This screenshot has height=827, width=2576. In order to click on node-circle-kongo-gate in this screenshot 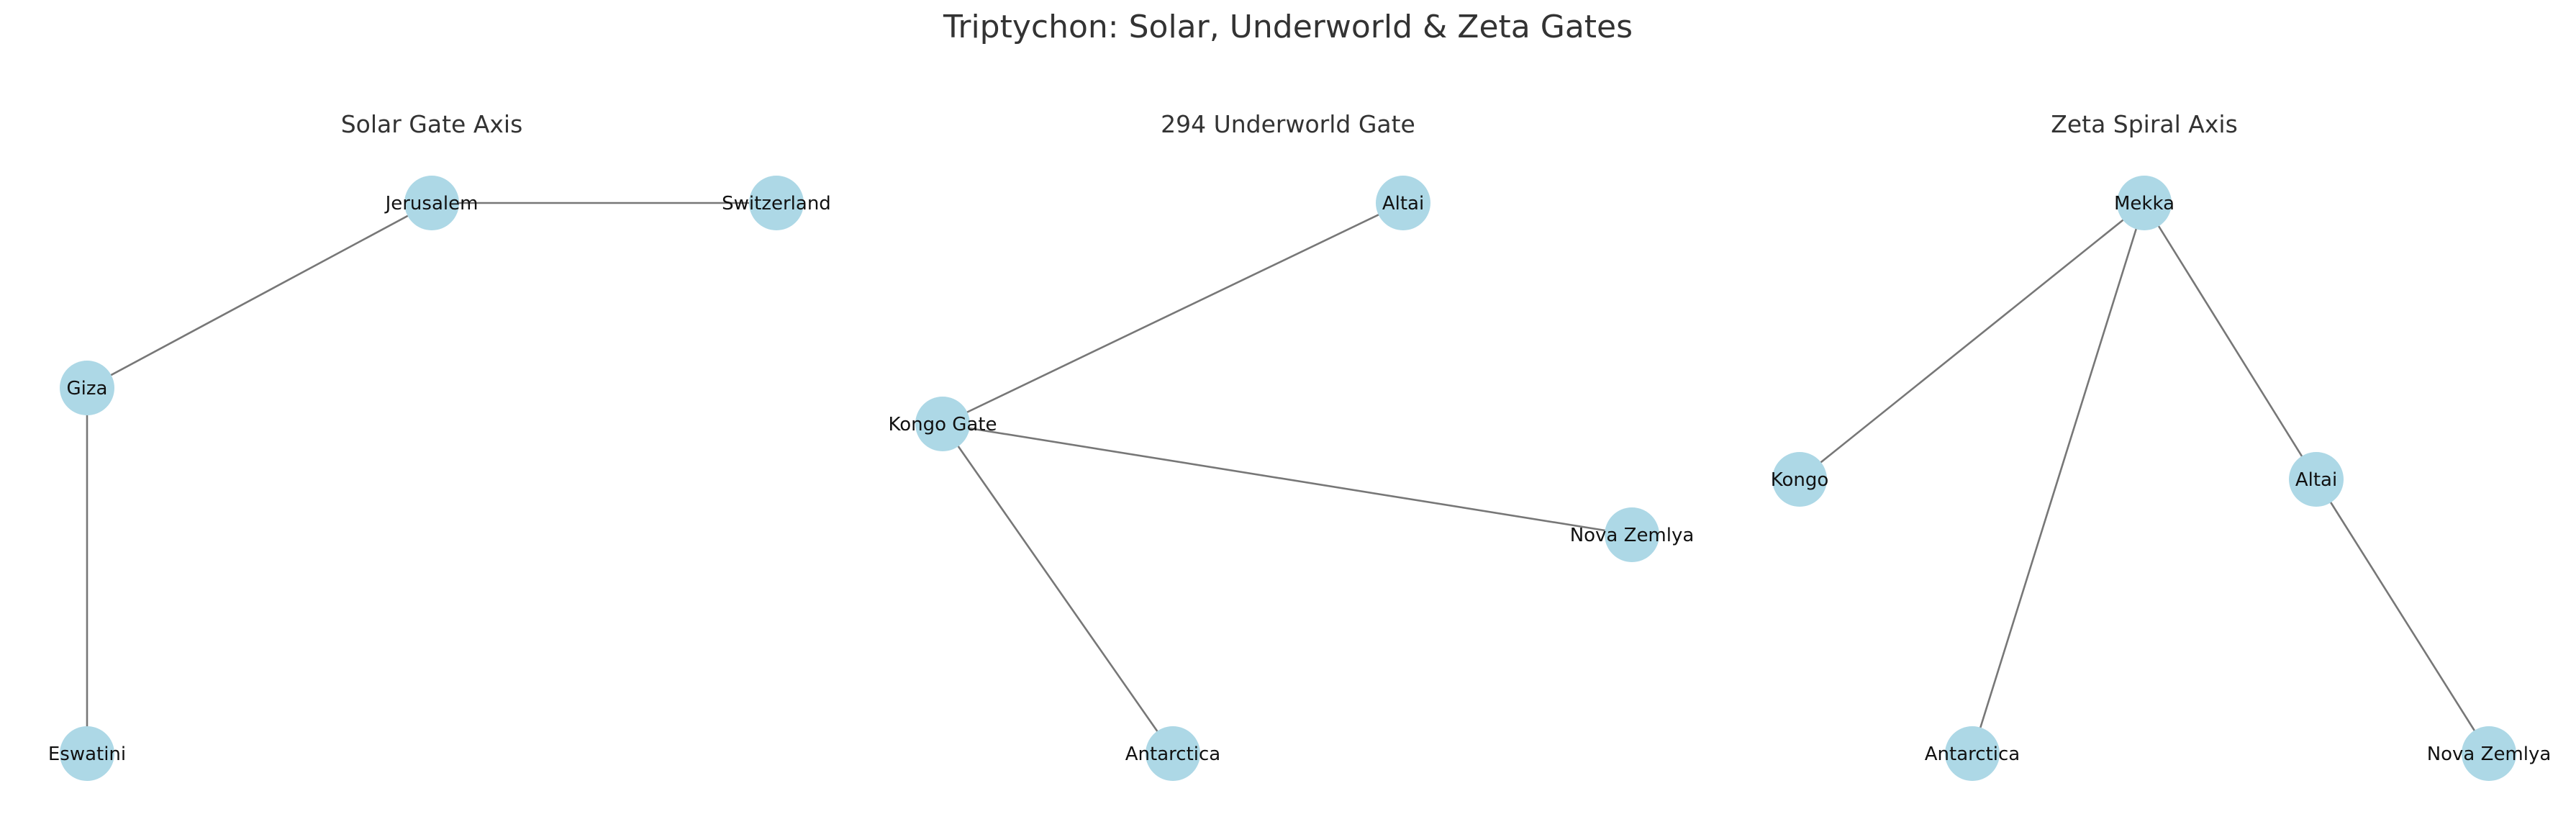, I will do `click(942, 424)`.